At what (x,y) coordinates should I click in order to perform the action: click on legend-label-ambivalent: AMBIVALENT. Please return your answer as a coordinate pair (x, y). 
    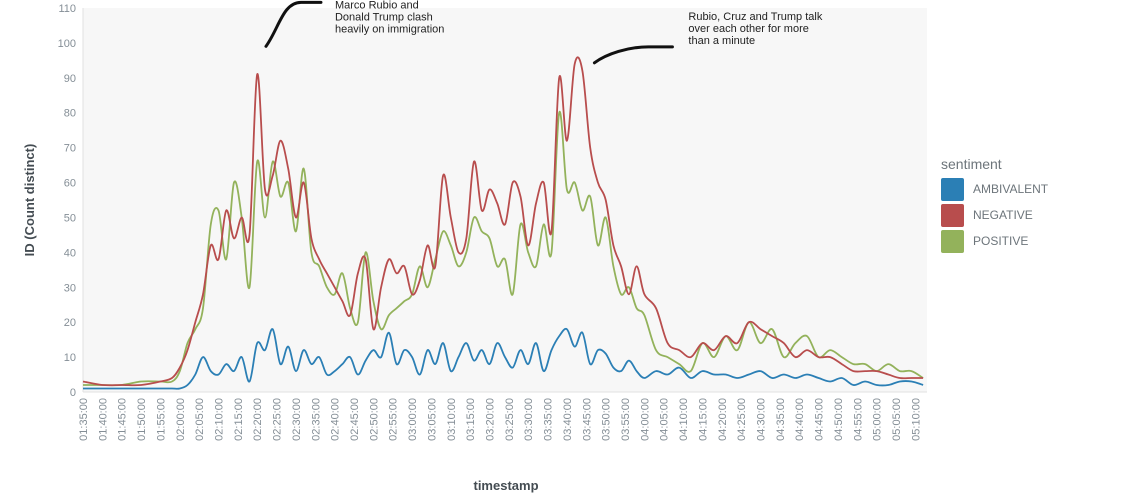
    Looking at the image, I should click on (1011, 189).